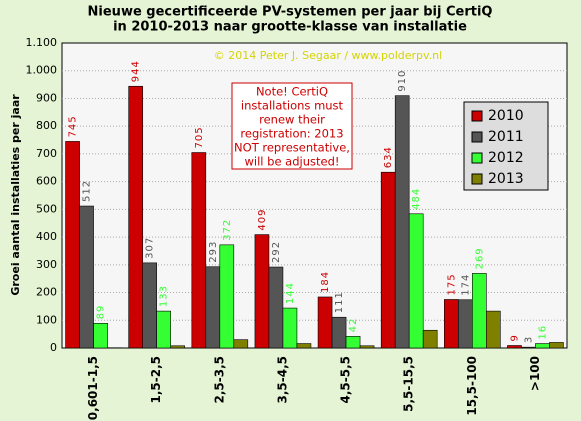 Image resolution: width=581 pixels, height=421 pixels. What do you see at coordinates (46, 125) in the screenshot?
I see `y-tick-label: 800` at bounding box center [46, 125].